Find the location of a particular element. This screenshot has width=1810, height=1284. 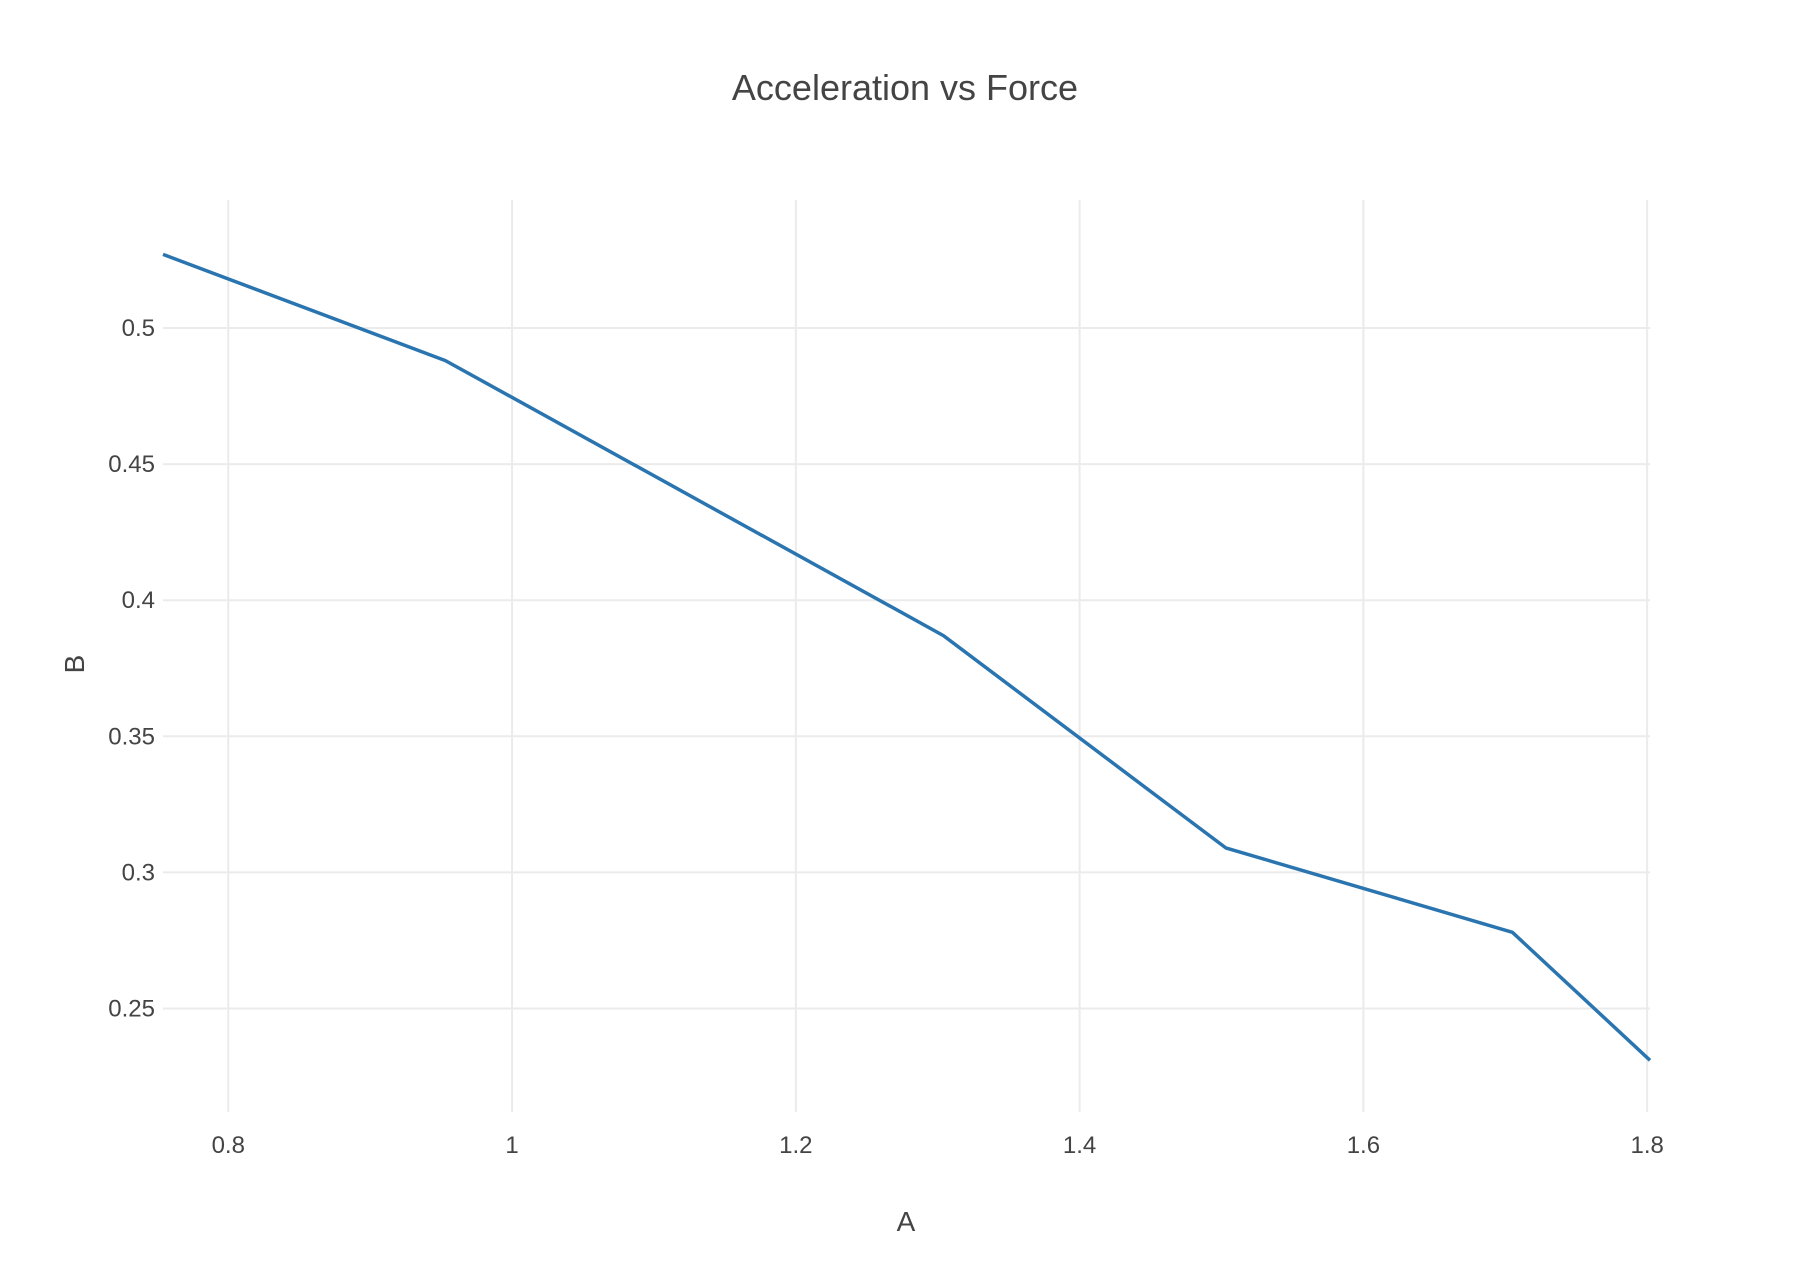

x-axis-ticks: 0.8 1 1.2 1.4 1.6 1.8 is located at coordinates (938, 1145).